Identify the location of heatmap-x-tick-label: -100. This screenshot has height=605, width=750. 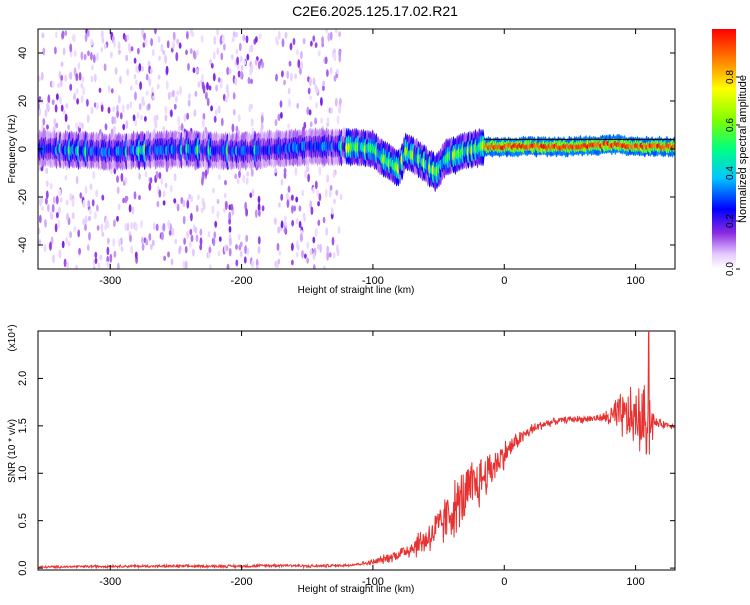
(373, 281).